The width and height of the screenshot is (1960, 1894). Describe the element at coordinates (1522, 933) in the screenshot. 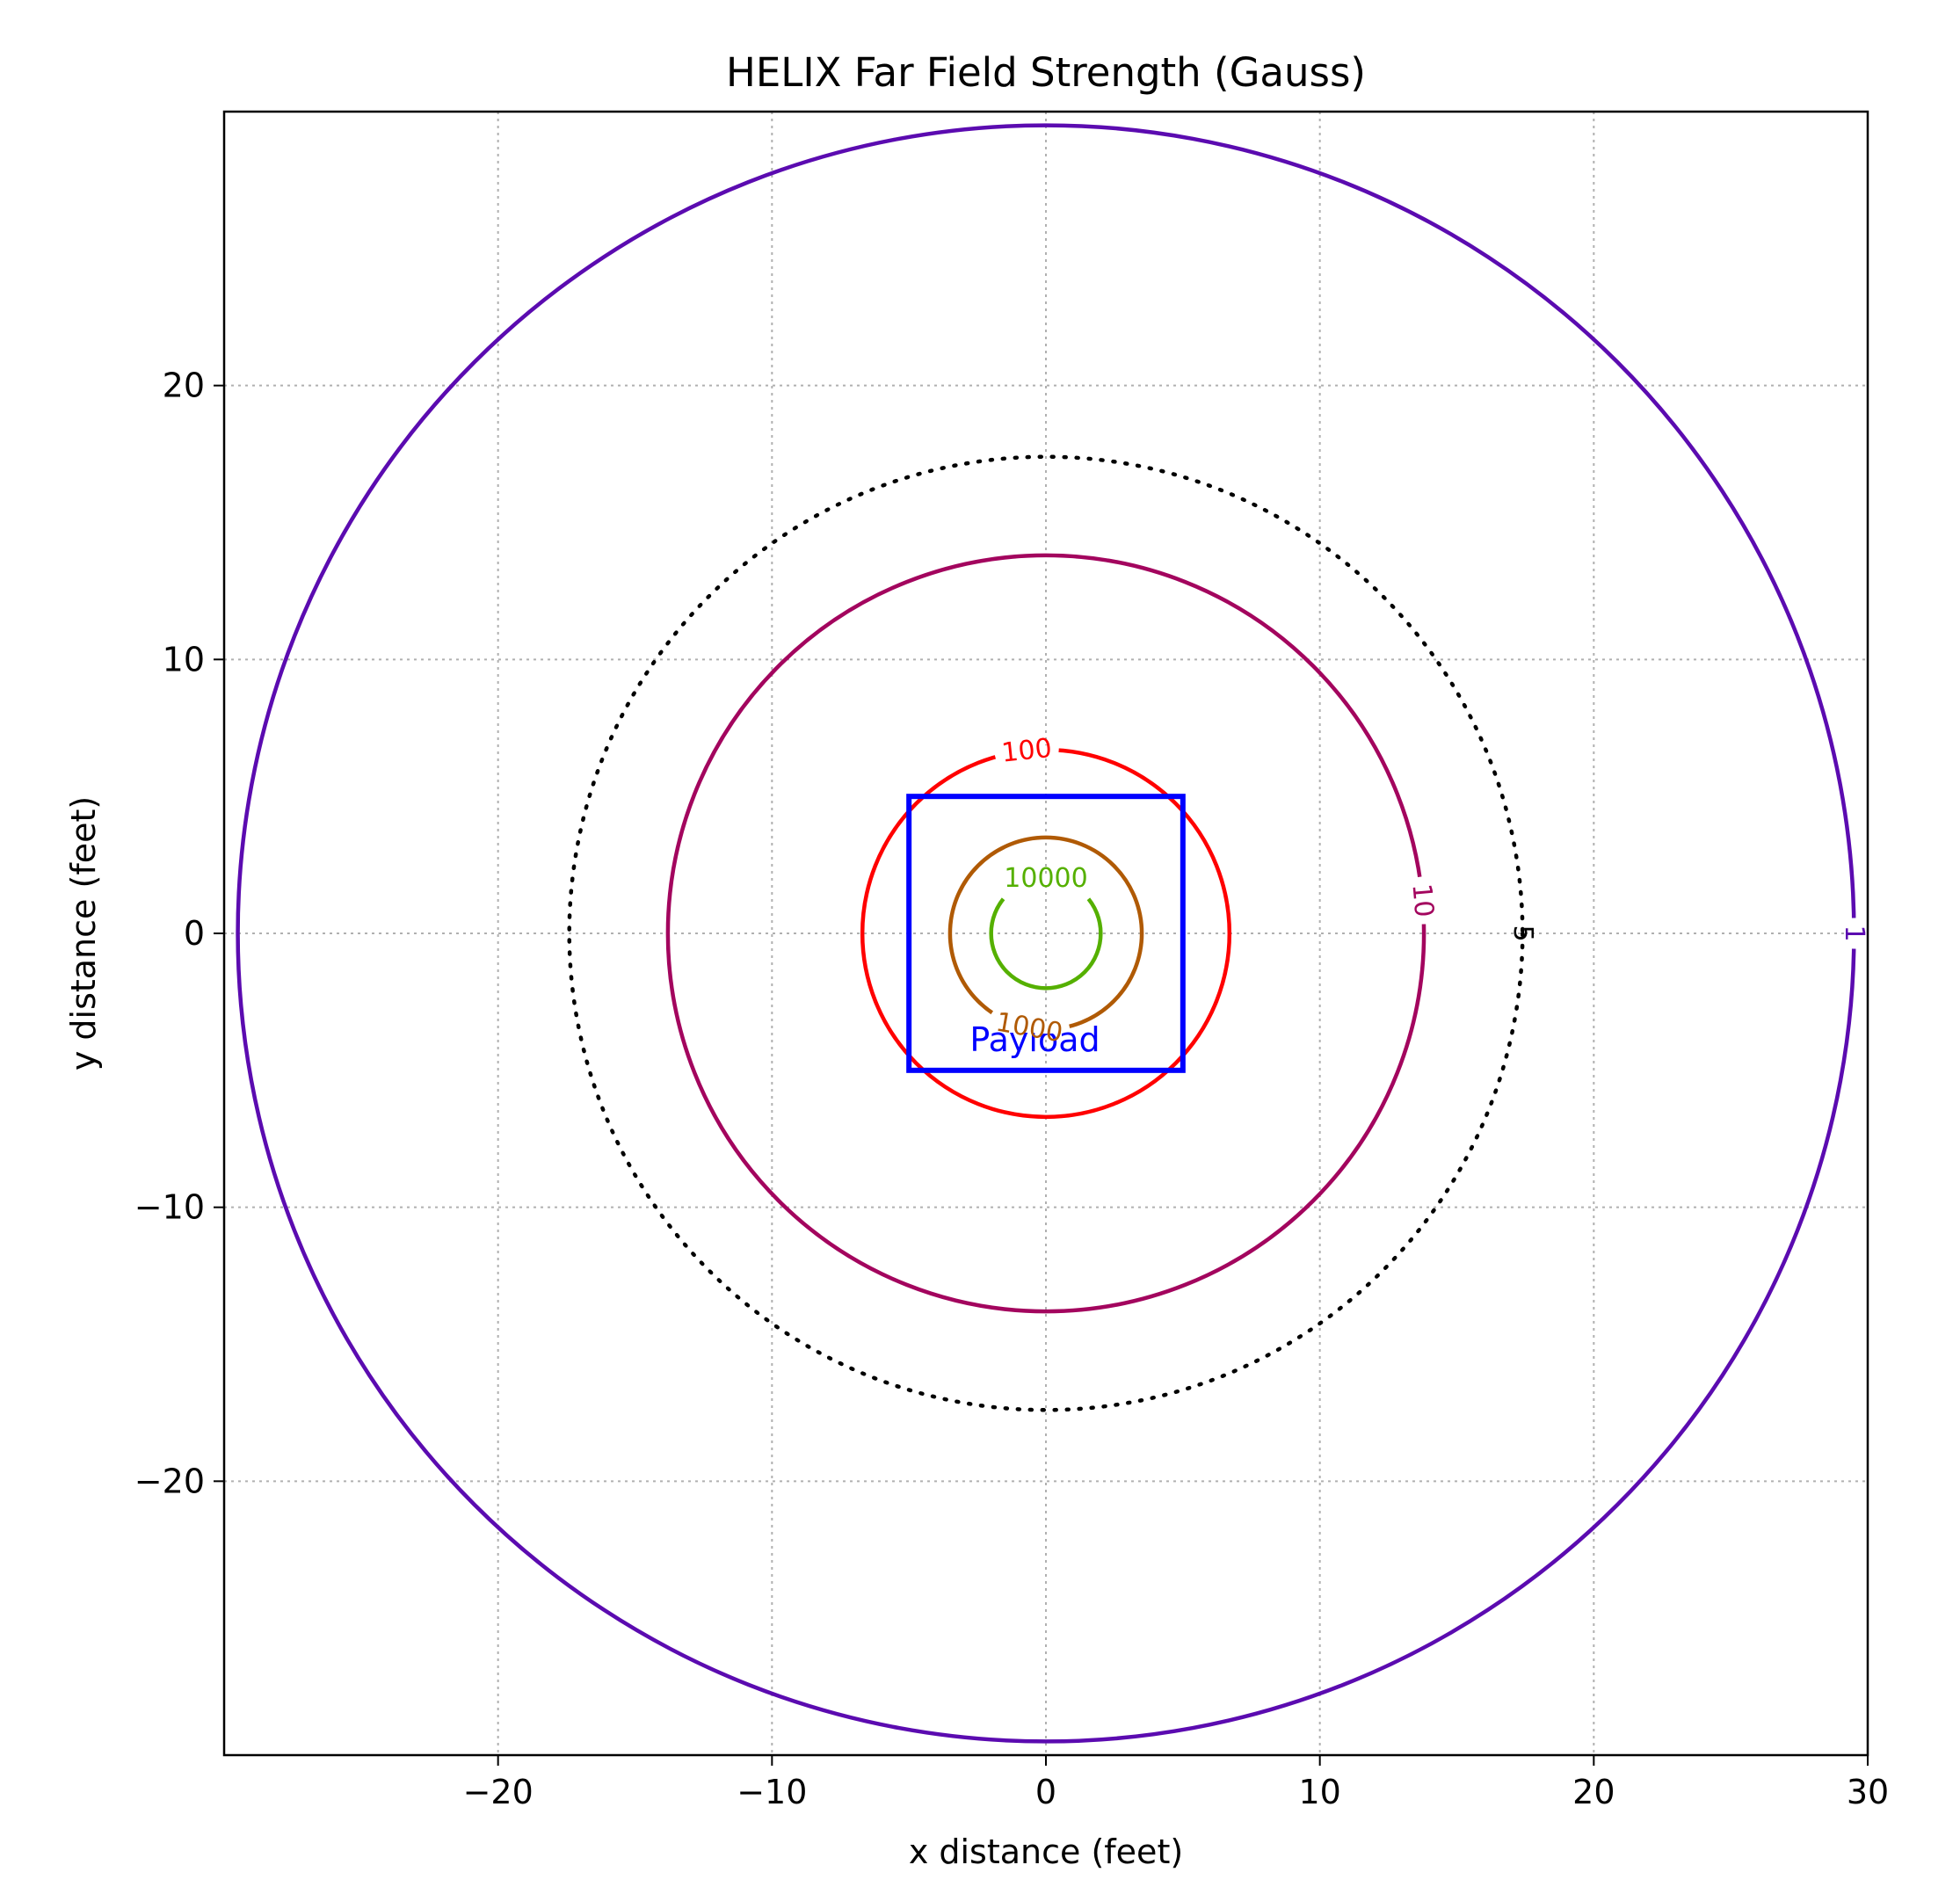

I see `contour-label: 5` at that location.